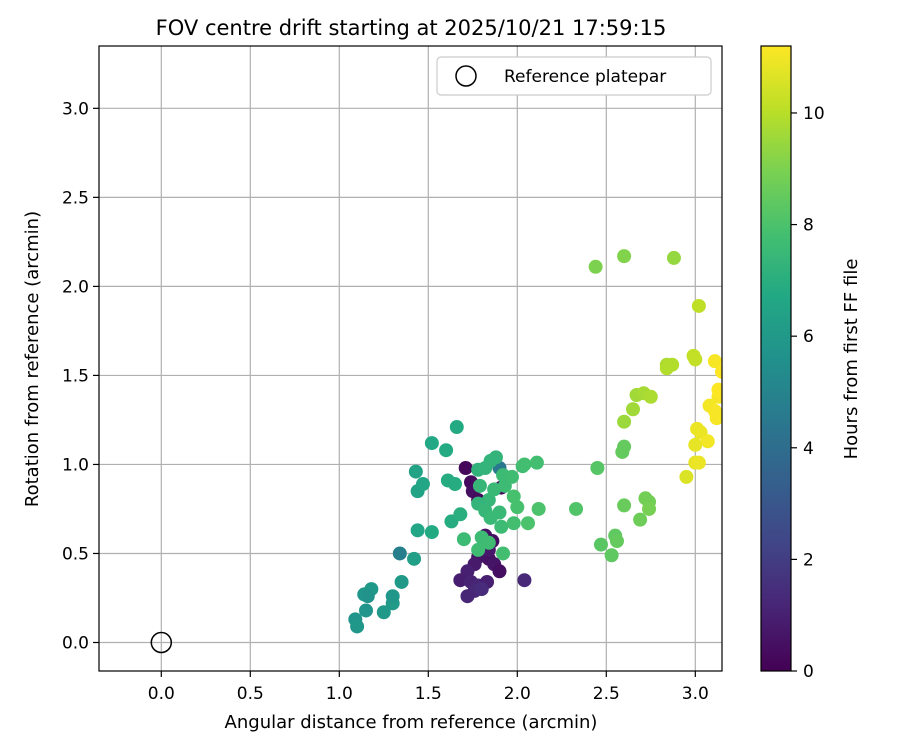 The width and height of the screenshot is (900, 750). Describe the element at coordinates (517, 694) in the screenshot. I see `x-tick-label: 2.0` at that location.